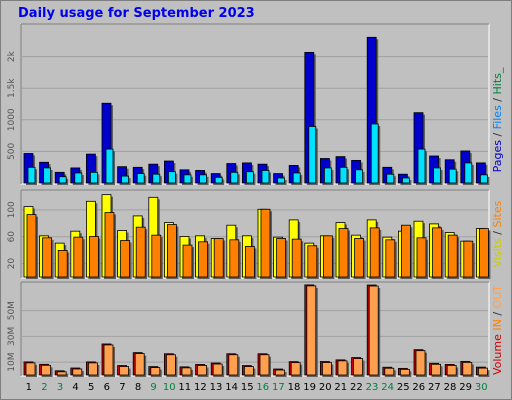 This screenshot has height=400, width=512. Describe the element at coordinates (12, 209) in the screenshot. I see `visits-tick-label: 100` at that location.